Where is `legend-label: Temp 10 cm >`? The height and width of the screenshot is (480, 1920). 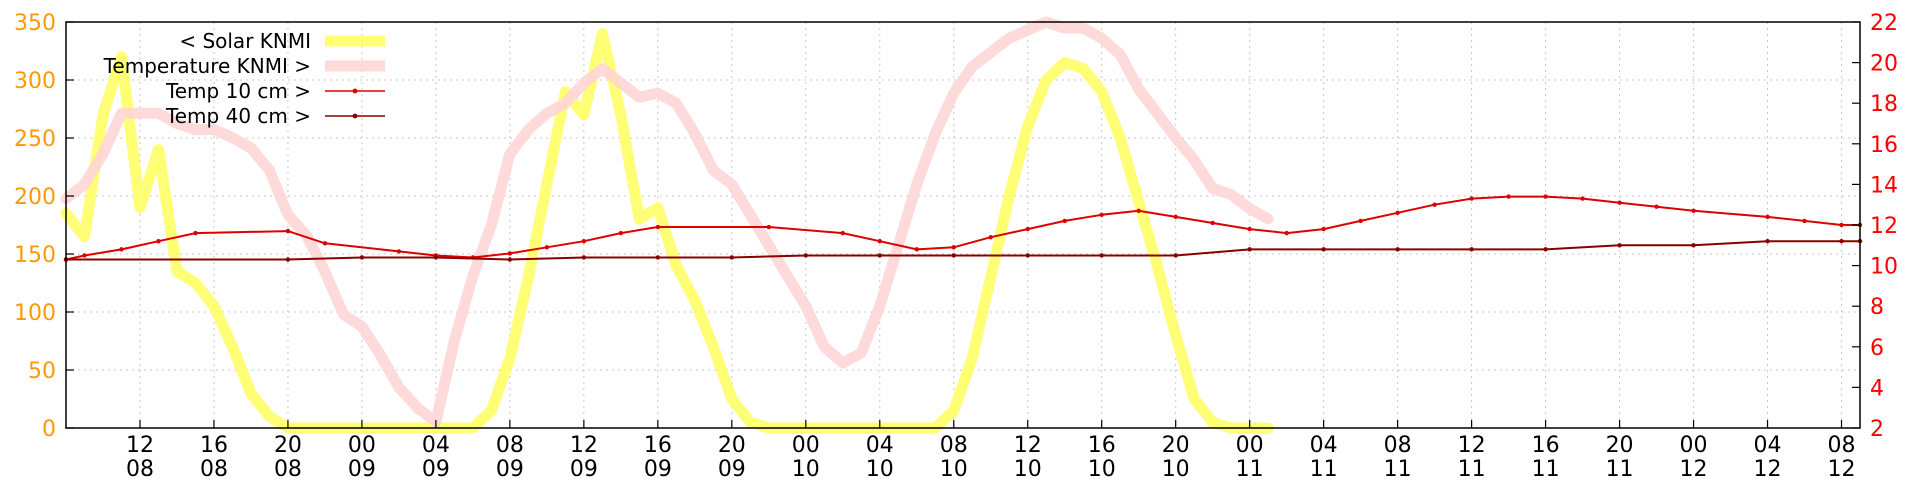 legend-label: Temp 10 cm > is located at coordinates (238, 91).